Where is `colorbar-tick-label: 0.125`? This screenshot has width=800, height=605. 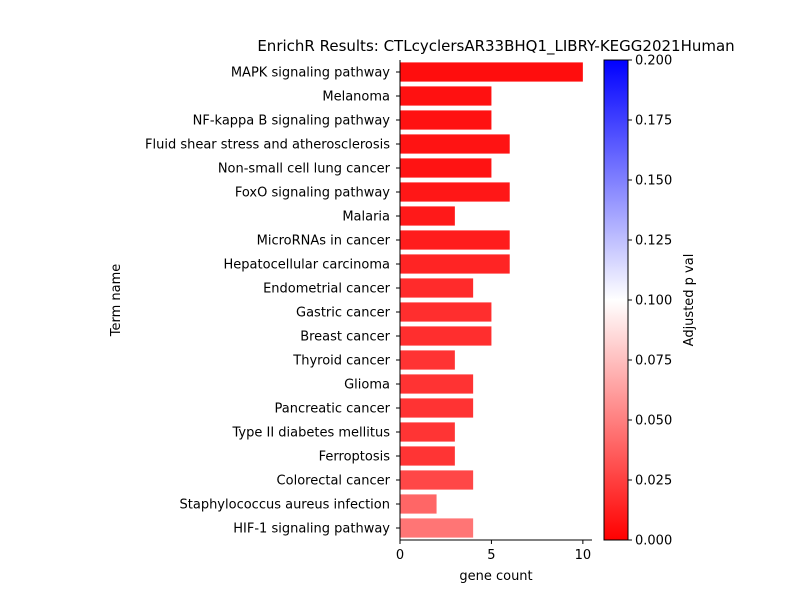
colorbar-tick-label: 0.125 is located at coordinates (653, 241).